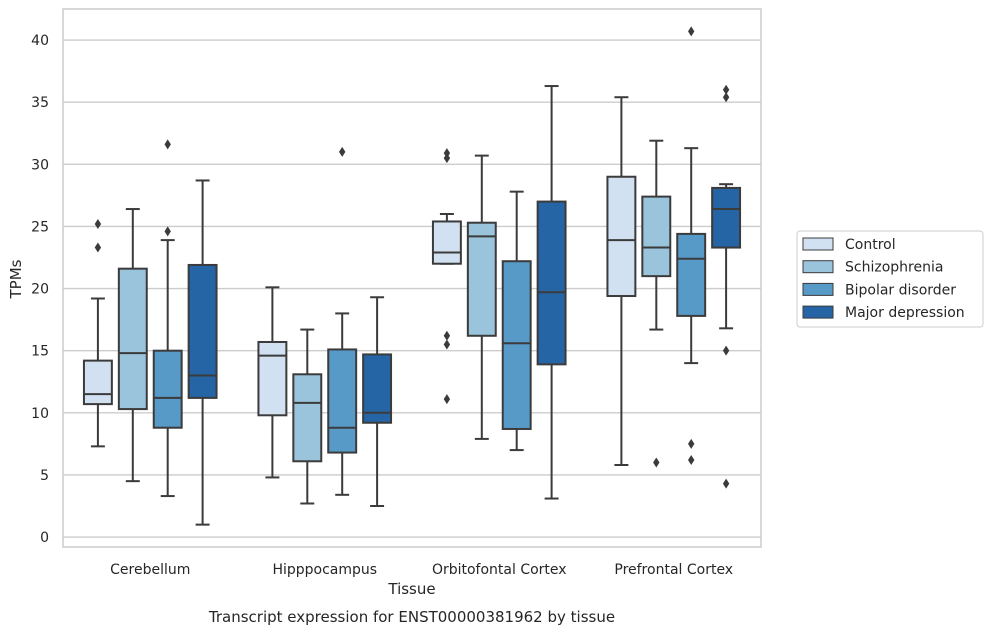 The width and height of the screenshot is (993, 634). Describe the element at coordinates (499, 570) in the screenshot. I see `x-tick-label: Orbitofontal Cortex` at that location.